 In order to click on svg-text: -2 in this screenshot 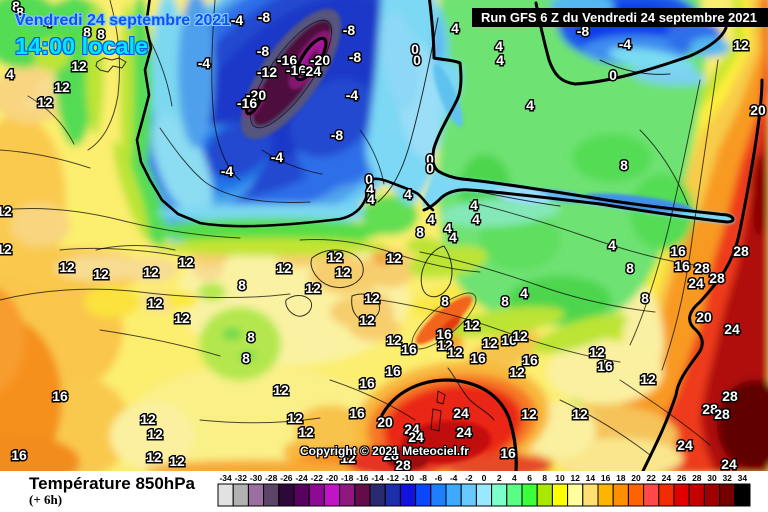, I will do `click(469, 478)`.